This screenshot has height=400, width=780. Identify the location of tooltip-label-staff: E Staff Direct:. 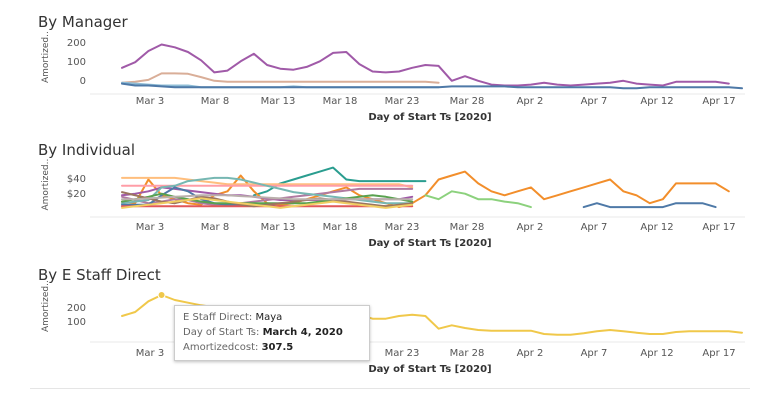
(218, 317).